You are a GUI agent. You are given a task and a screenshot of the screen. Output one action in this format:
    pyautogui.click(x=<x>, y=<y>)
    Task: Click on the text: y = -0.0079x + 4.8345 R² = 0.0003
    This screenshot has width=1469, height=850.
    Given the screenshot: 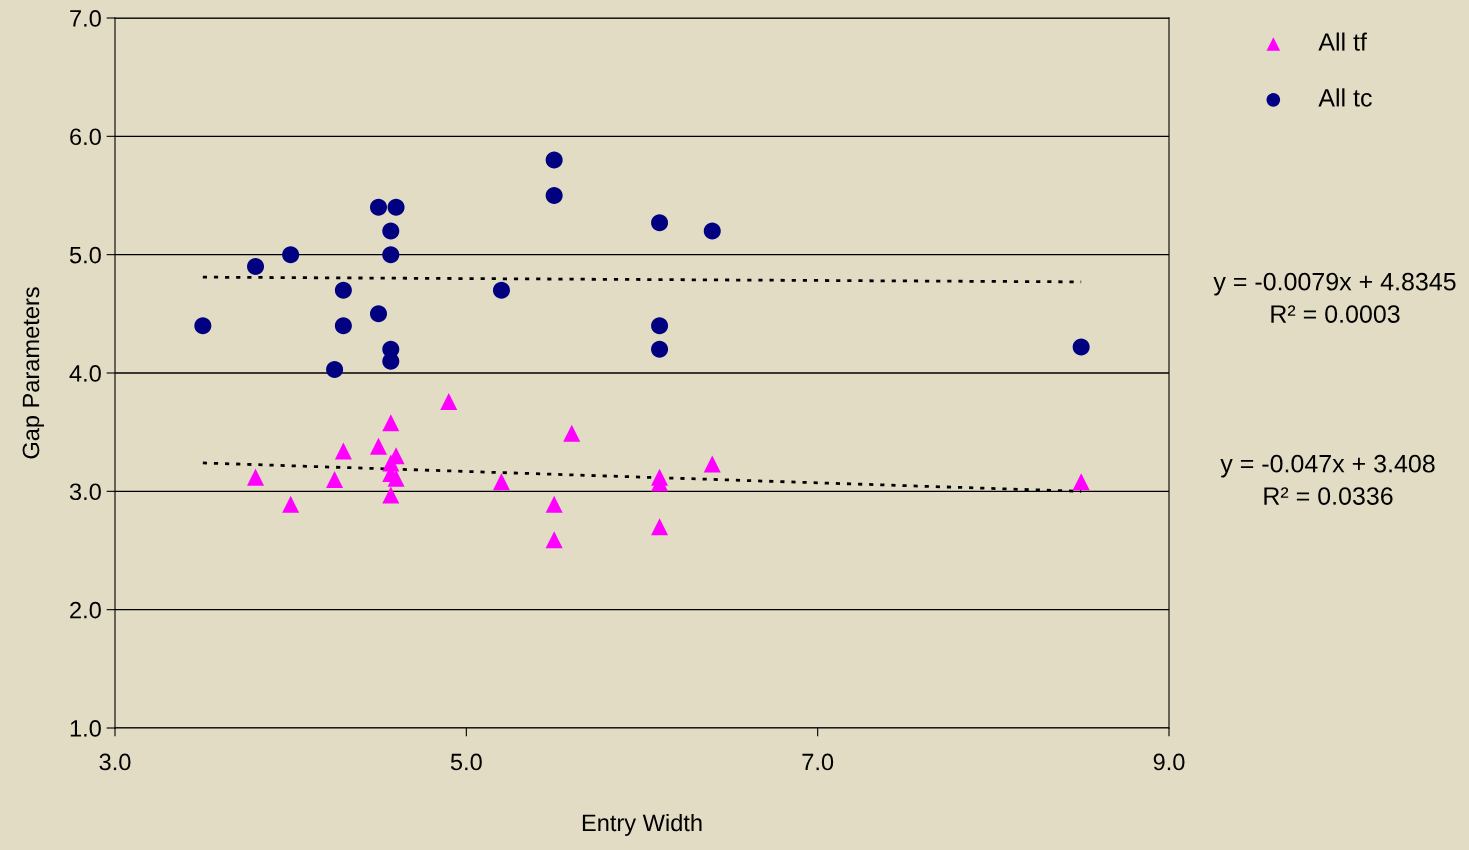 What is the action you would take?
    pyautogui.click(x=1334, y=297)
    